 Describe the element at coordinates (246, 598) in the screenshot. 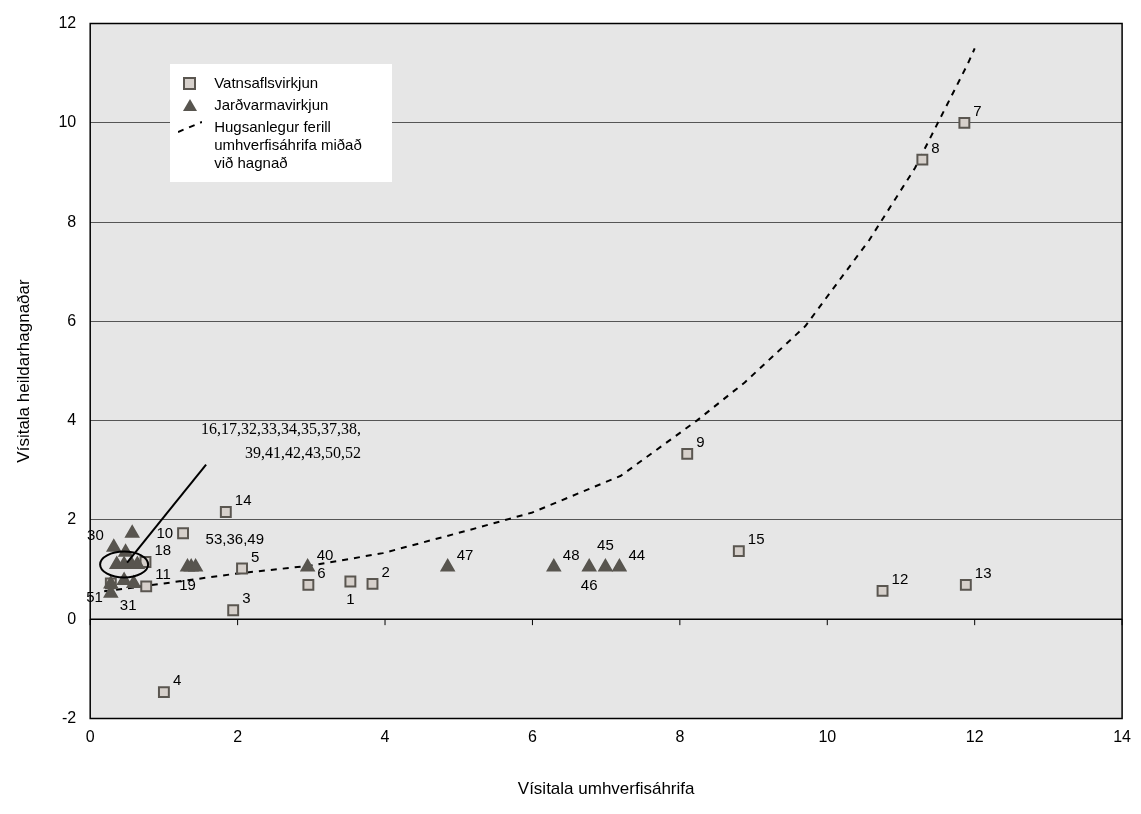

I see `annotation: 3` at that location.